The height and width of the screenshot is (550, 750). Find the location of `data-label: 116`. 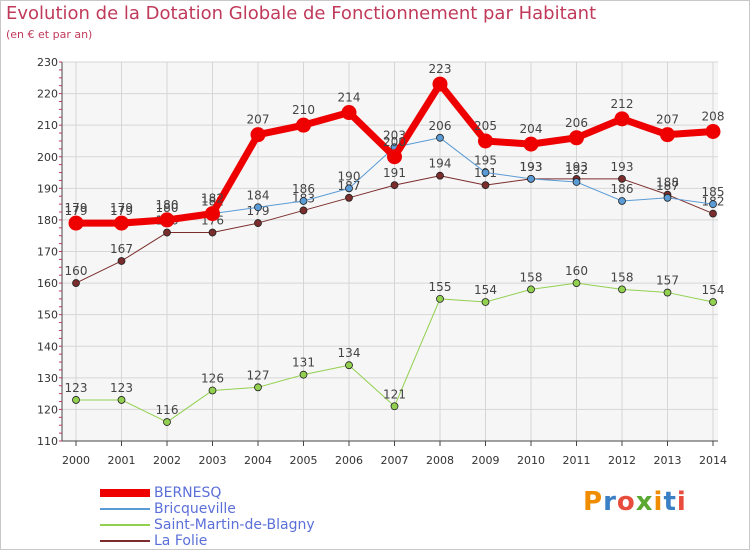

data-label: 116 is located at coordinates (167, 410).